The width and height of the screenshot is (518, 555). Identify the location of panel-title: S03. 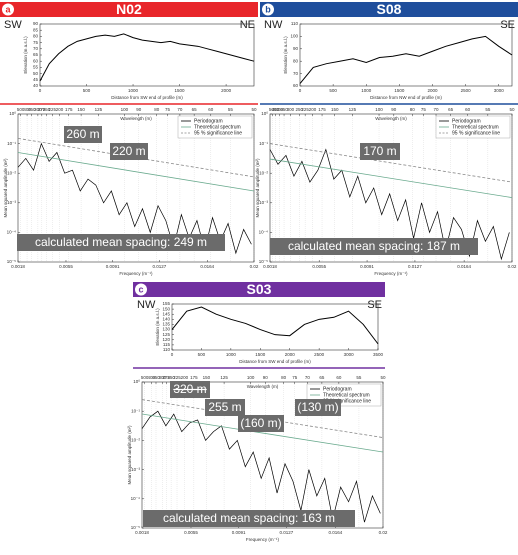
(259, 289).